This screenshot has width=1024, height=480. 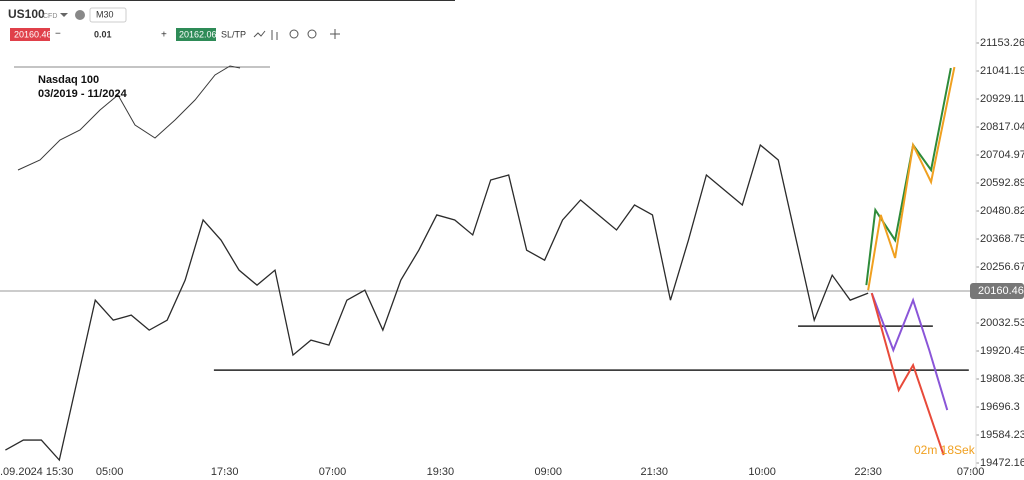 What do you see at coordinates (105, 14) in the screenshot?
I see `timeframe: M30` at bounding box center [105, 14].